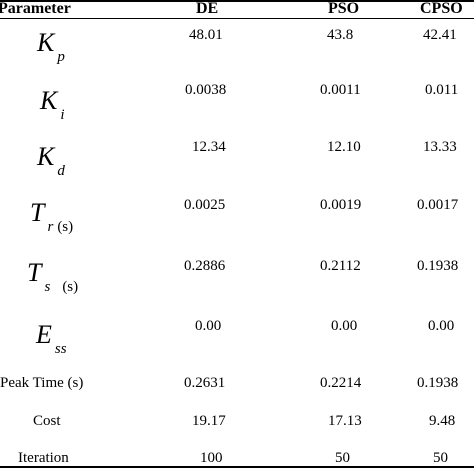 This screenshot has height=468, width=474. Describe the element at coordinates (442, 90) in the screenshot. I see `value-cpso: 0.011` at that location.